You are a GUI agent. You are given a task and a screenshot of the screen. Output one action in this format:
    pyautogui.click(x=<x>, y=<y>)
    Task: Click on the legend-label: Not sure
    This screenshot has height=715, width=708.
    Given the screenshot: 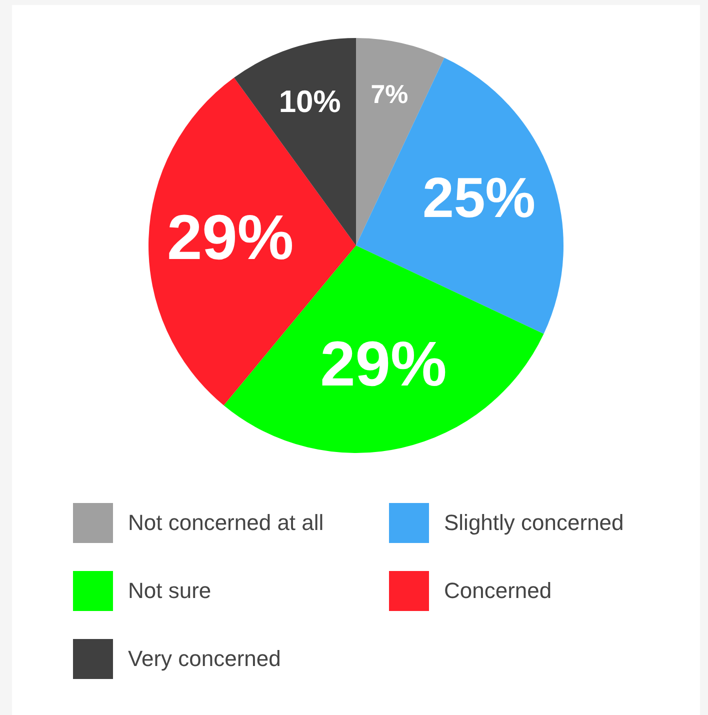 What is the action you would take?
    pyautogui.click(x=170, y=591)
    